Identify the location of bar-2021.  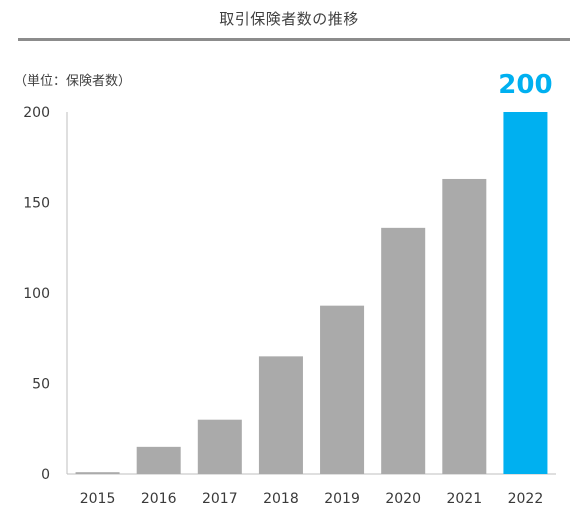
(464, 326).